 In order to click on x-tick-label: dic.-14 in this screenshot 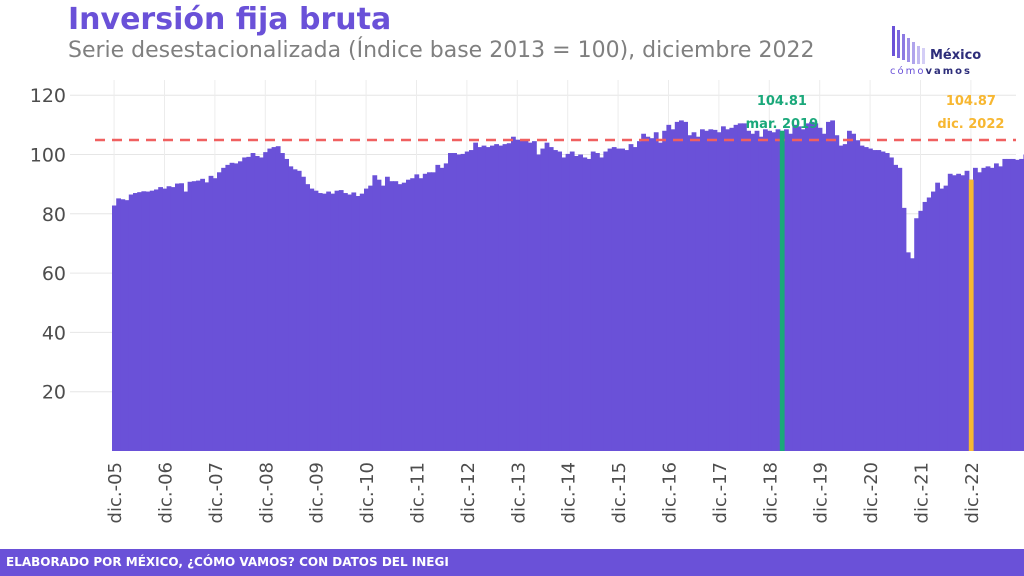, I will do `click(569, 492)`.